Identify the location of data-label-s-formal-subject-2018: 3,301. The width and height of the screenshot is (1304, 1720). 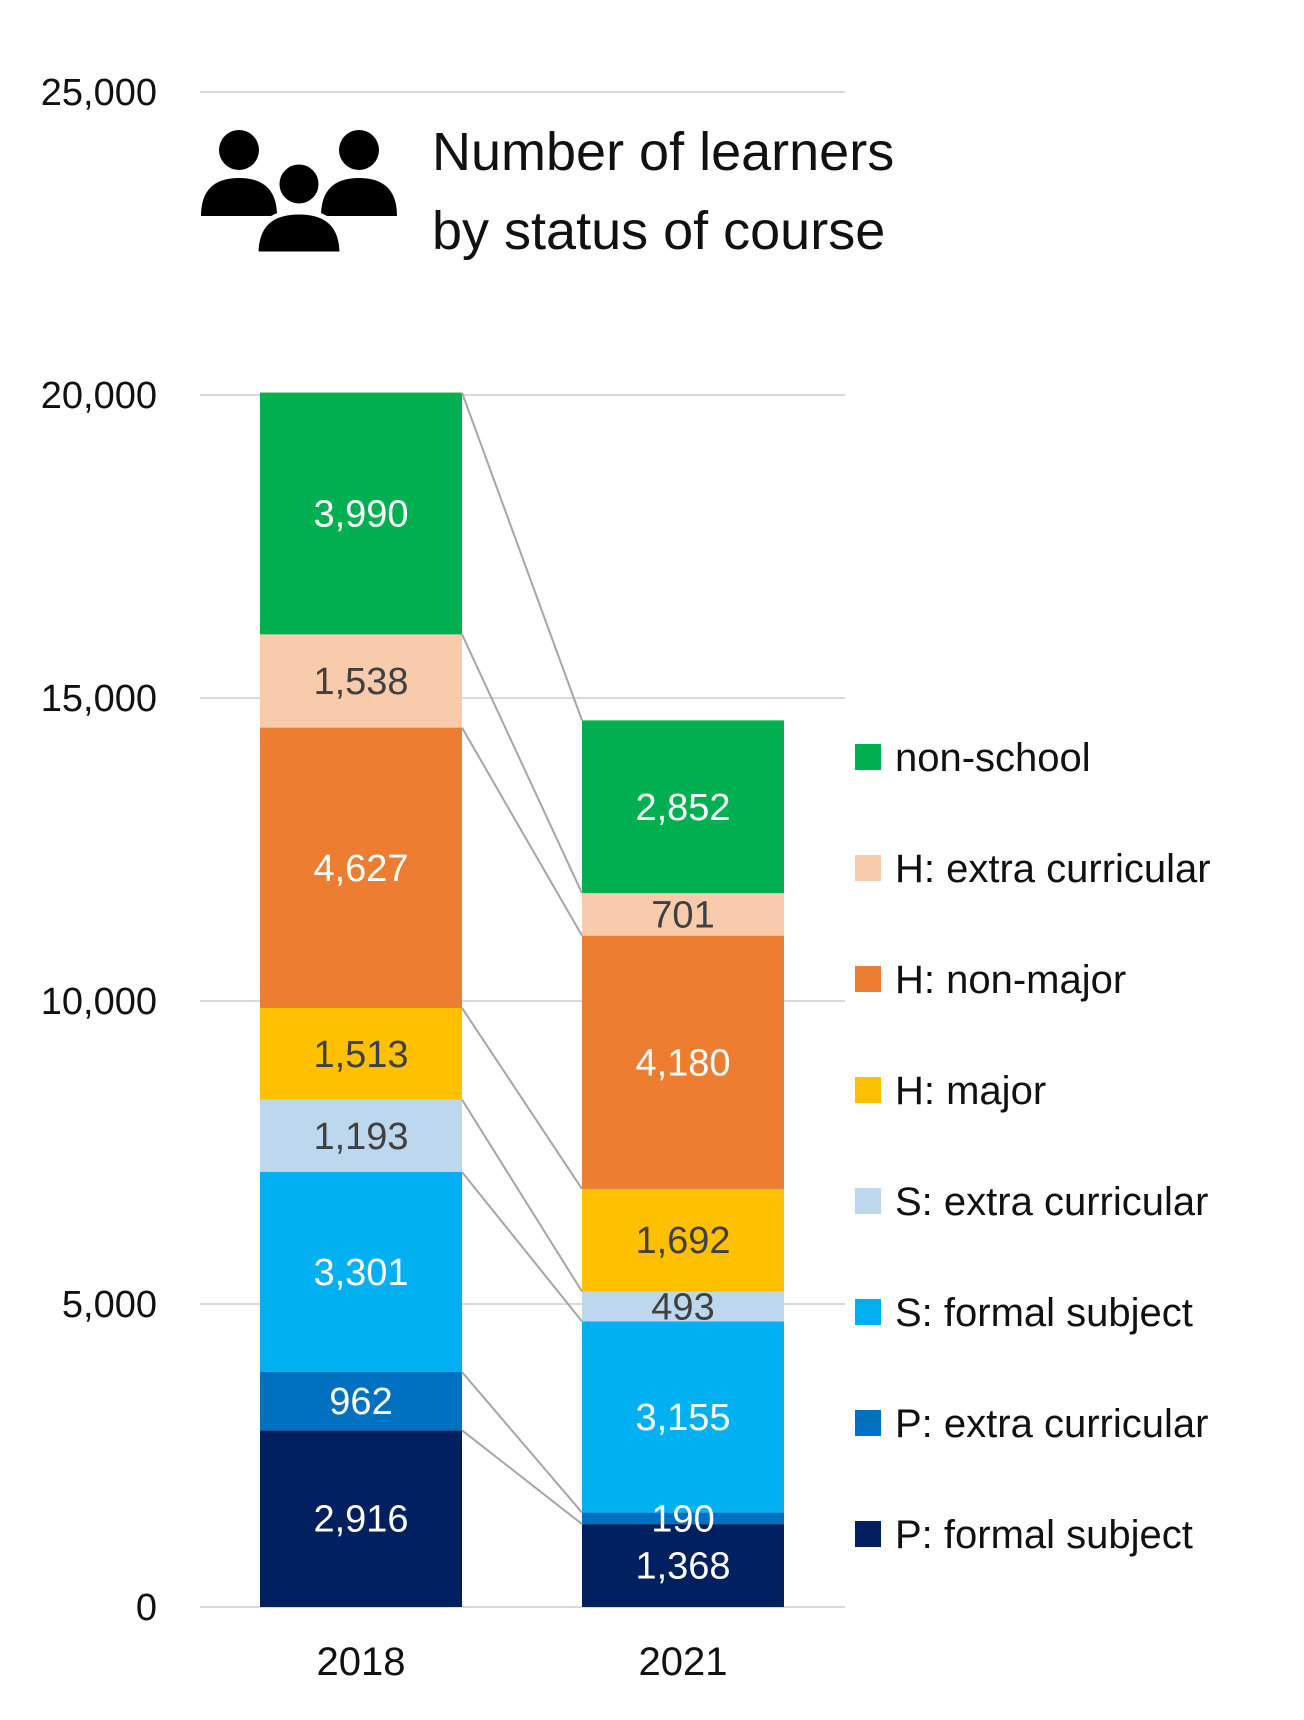
(360, 1273).